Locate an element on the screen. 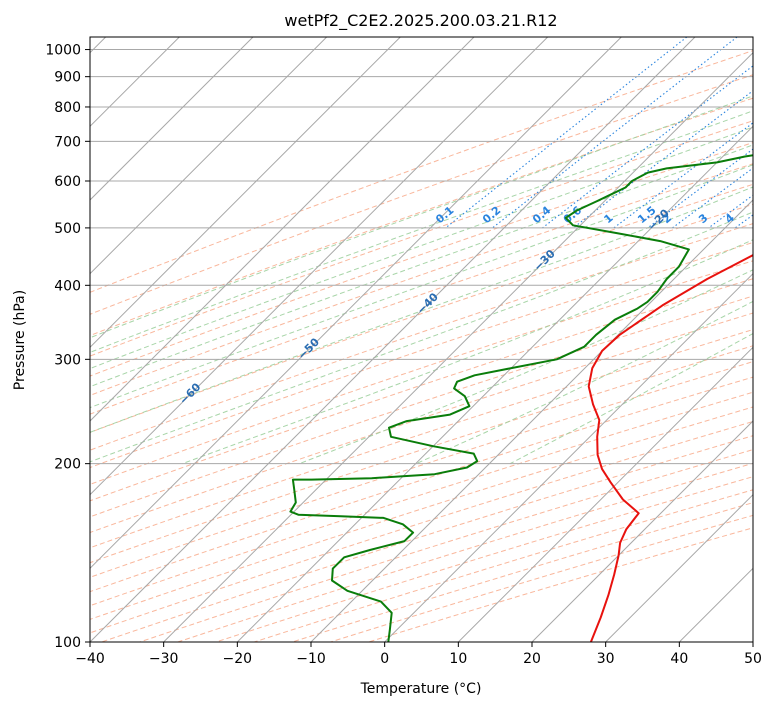 The image size is (775, 708). y-tick-label: 800 is located at coordinates (67, 108).